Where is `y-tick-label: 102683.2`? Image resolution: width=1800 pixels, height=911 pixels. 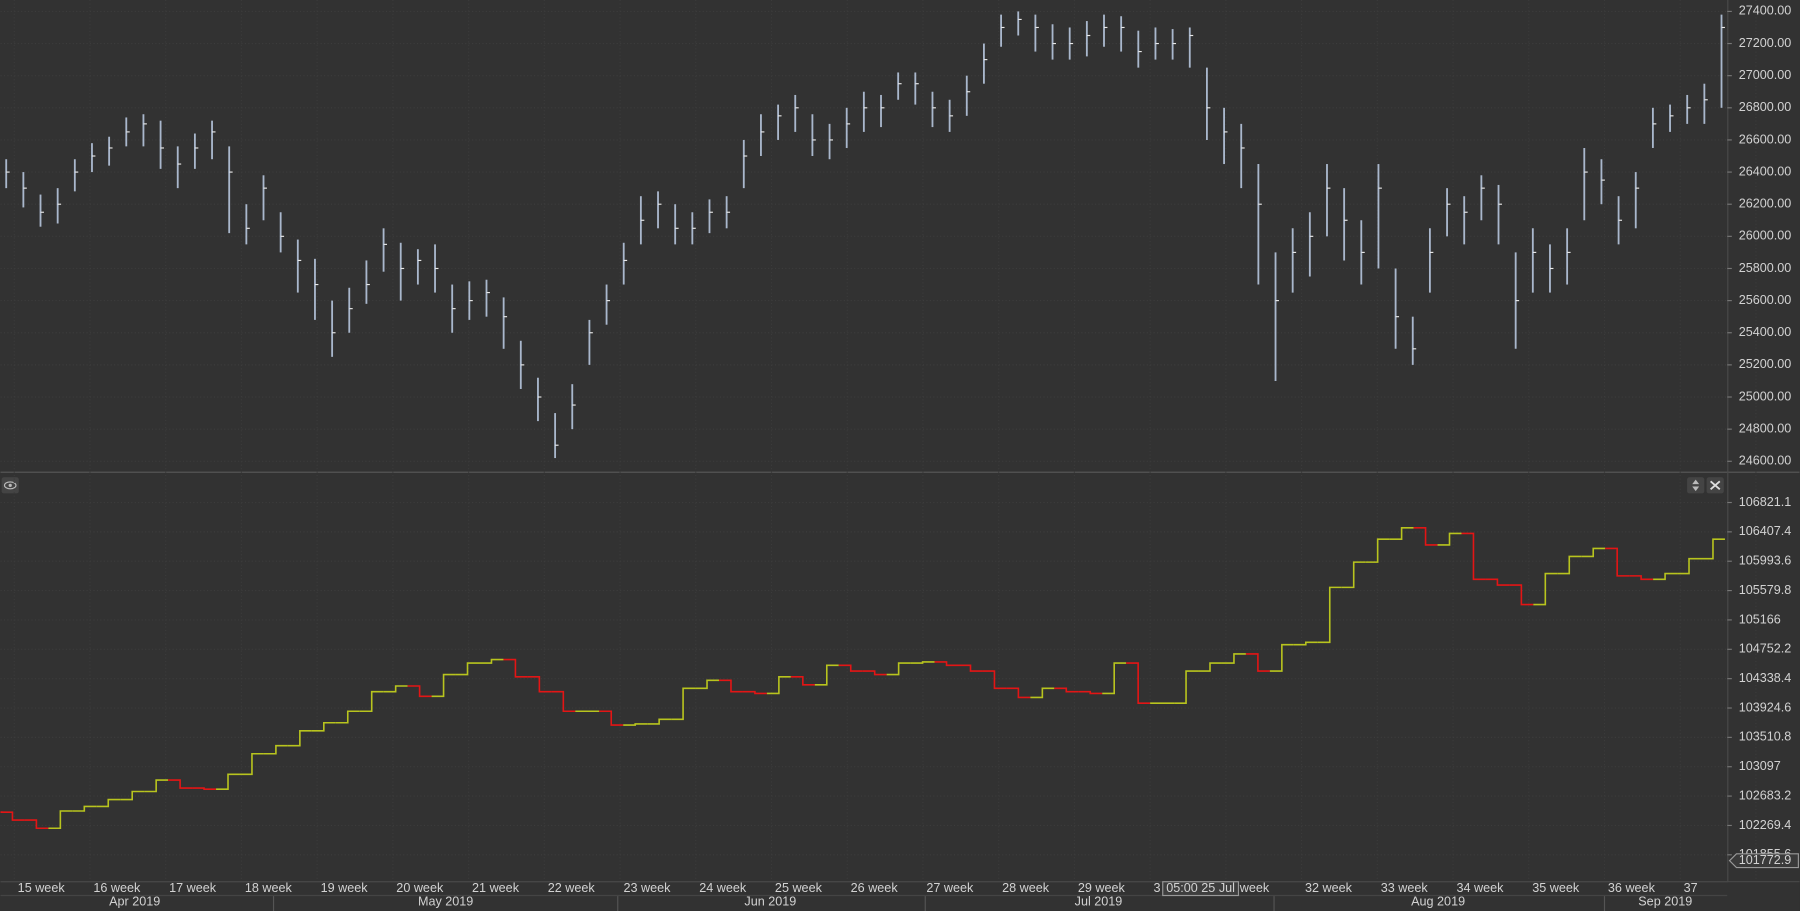
y-tick-label: 102683.2 is located at coordinates (1765, 795).